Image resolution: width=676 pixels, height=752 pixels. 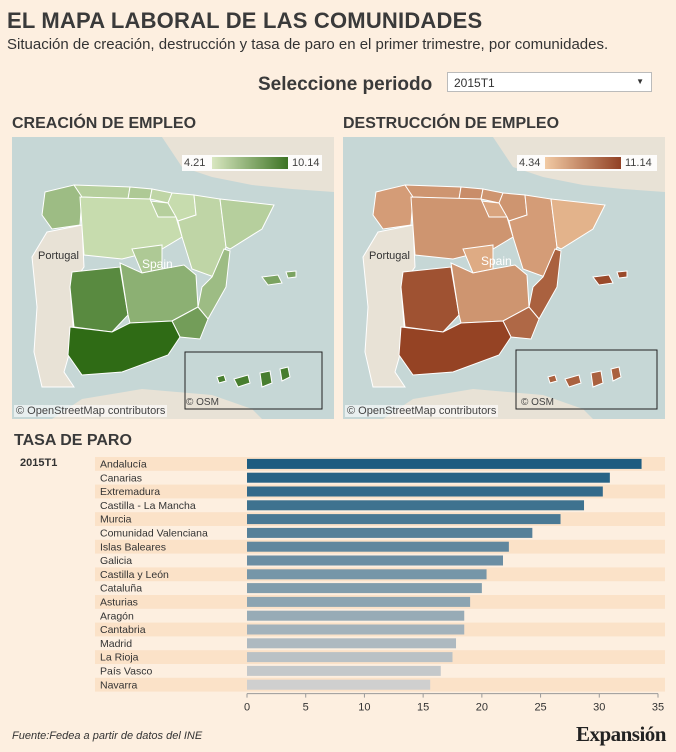 What do you see at coordinates (474, 83) in the screenshot?
I see `period-select-value: 2015T1` at bounding box center [474, 83].